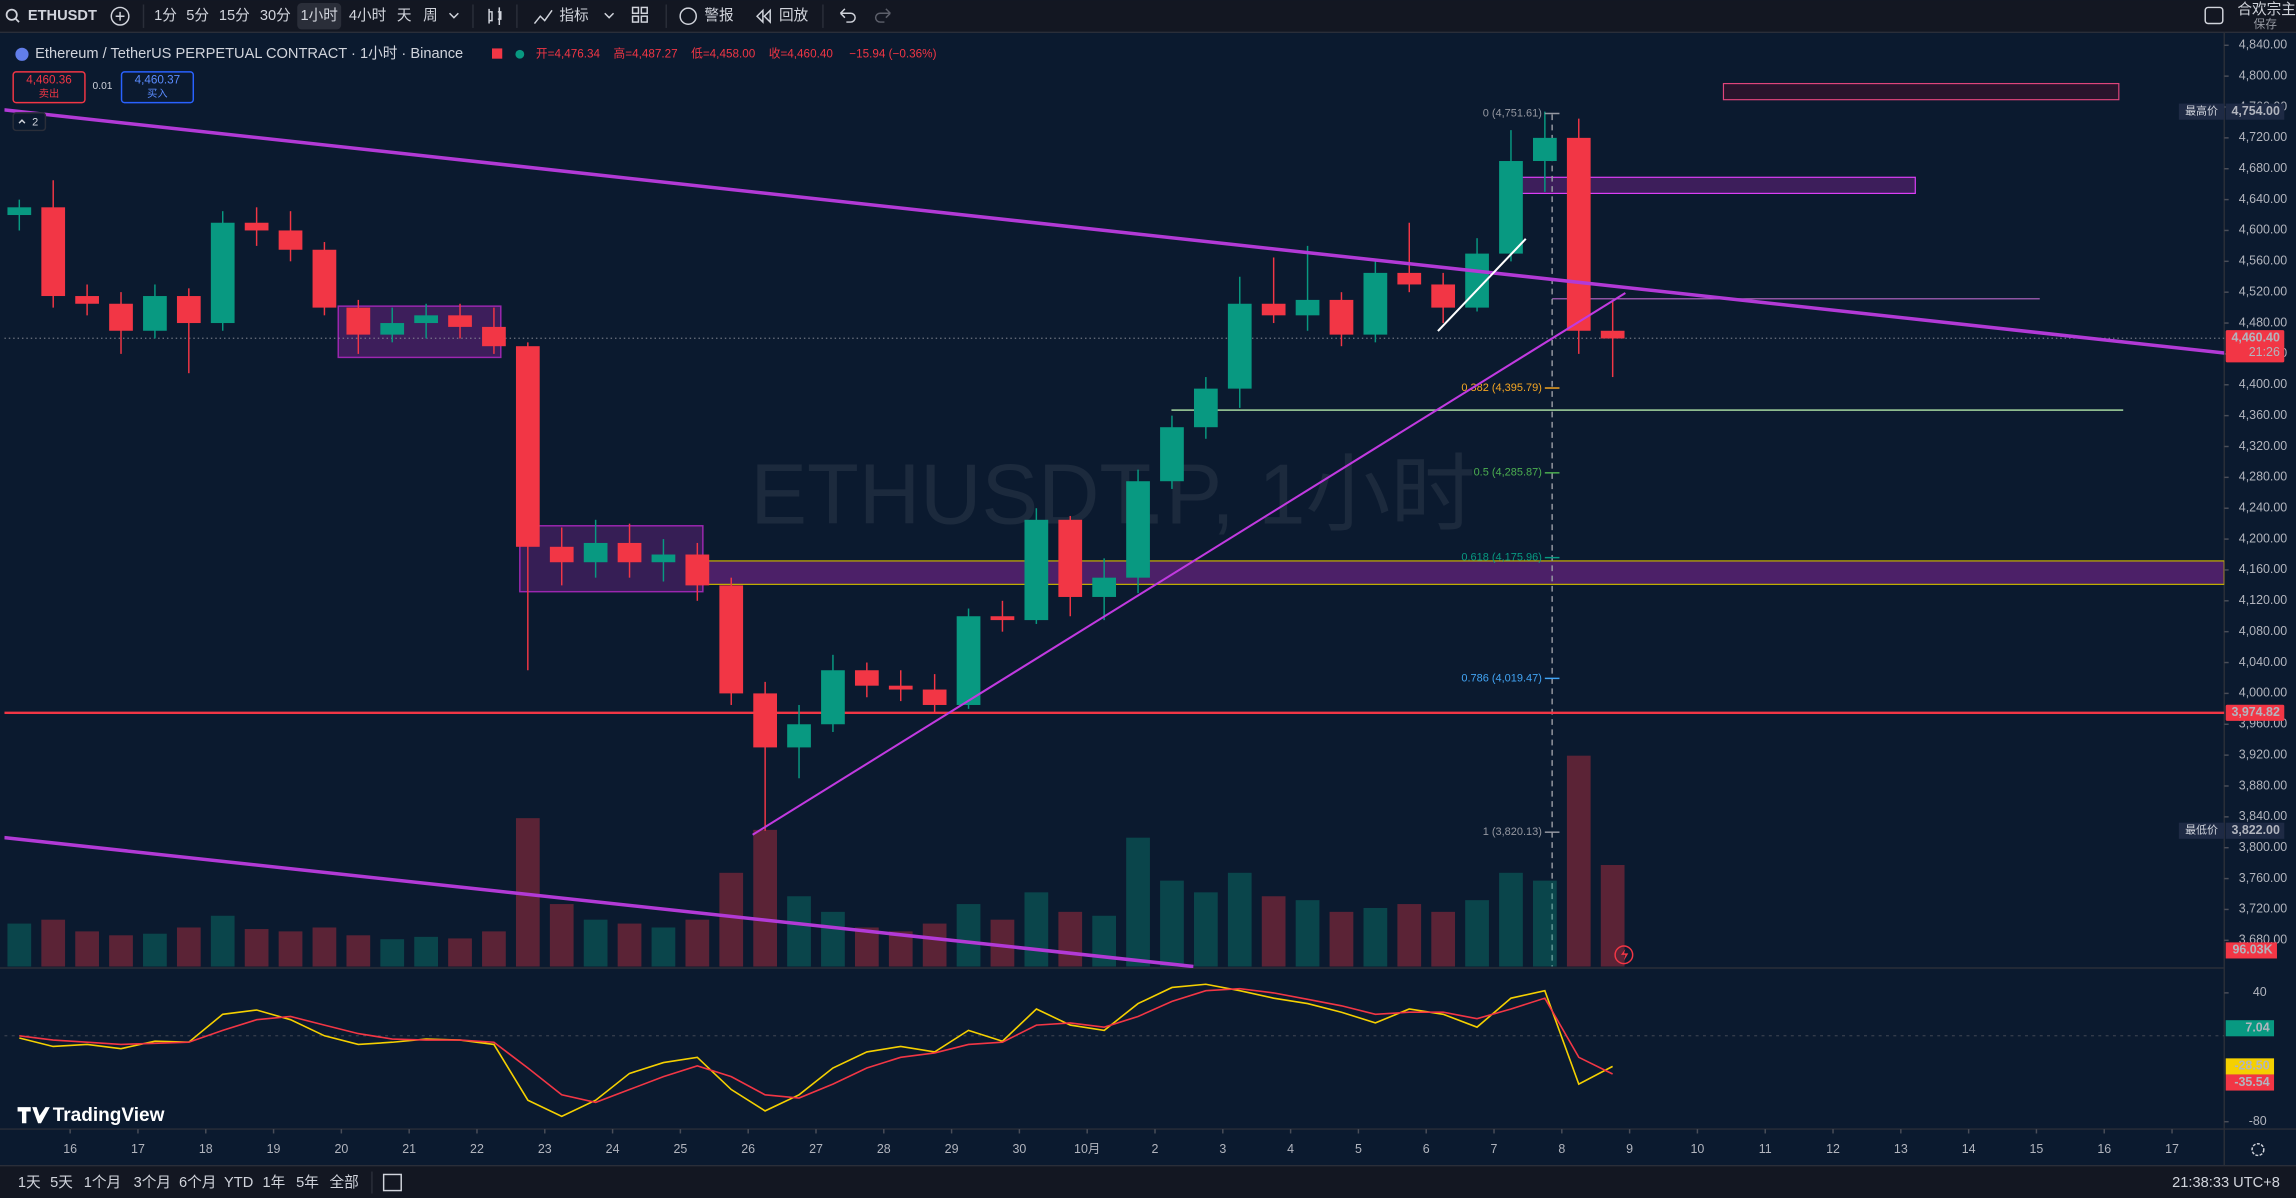 The height and width of the screenshot is (1198, 2296). What do you see at coordinates (1629, 1149) in the screenshot?
I see `x-tick-label: 9` at bounding box center [1629, 1149].